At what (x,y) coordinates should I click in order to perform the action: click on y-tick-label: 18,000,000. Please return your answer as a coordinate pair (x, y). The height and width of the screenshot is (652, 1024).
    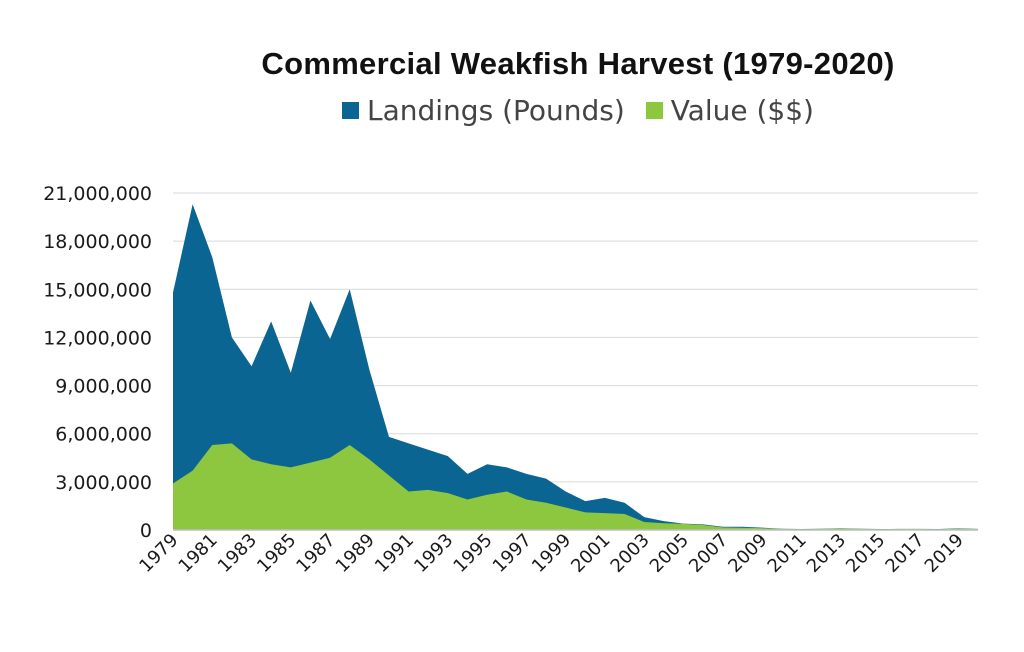
    Looking at the image, I should click on (97, 242).